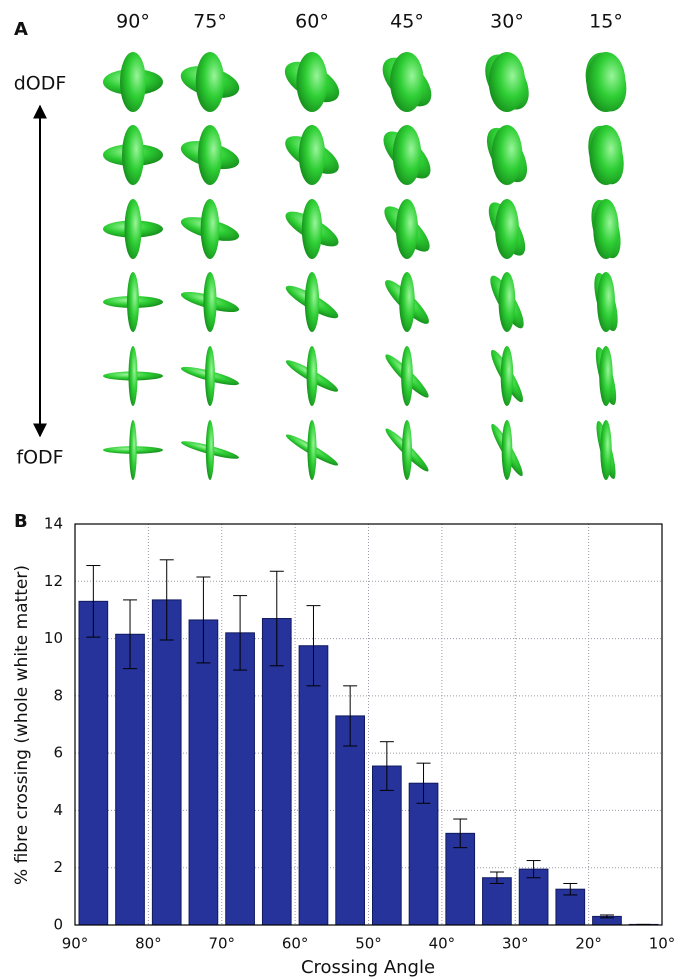 The width and height of the screenshot is (674, 980). Describe the element at coordinates (21, 521) in the screenshot. I see `panel-label: B` at that location.